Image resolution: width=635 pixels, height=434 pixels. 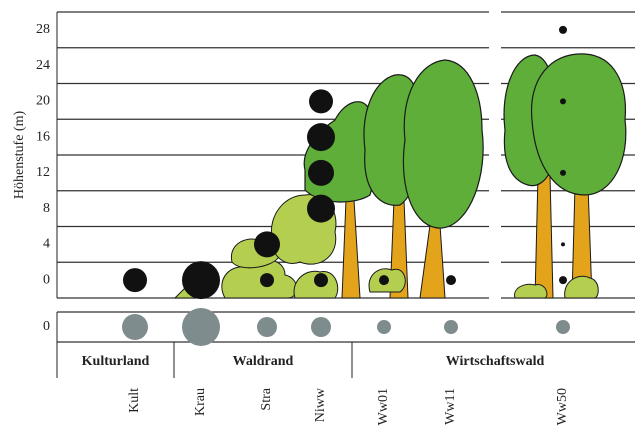 I want to click on ground-tick-label: 0, so click(x=46, y=326).